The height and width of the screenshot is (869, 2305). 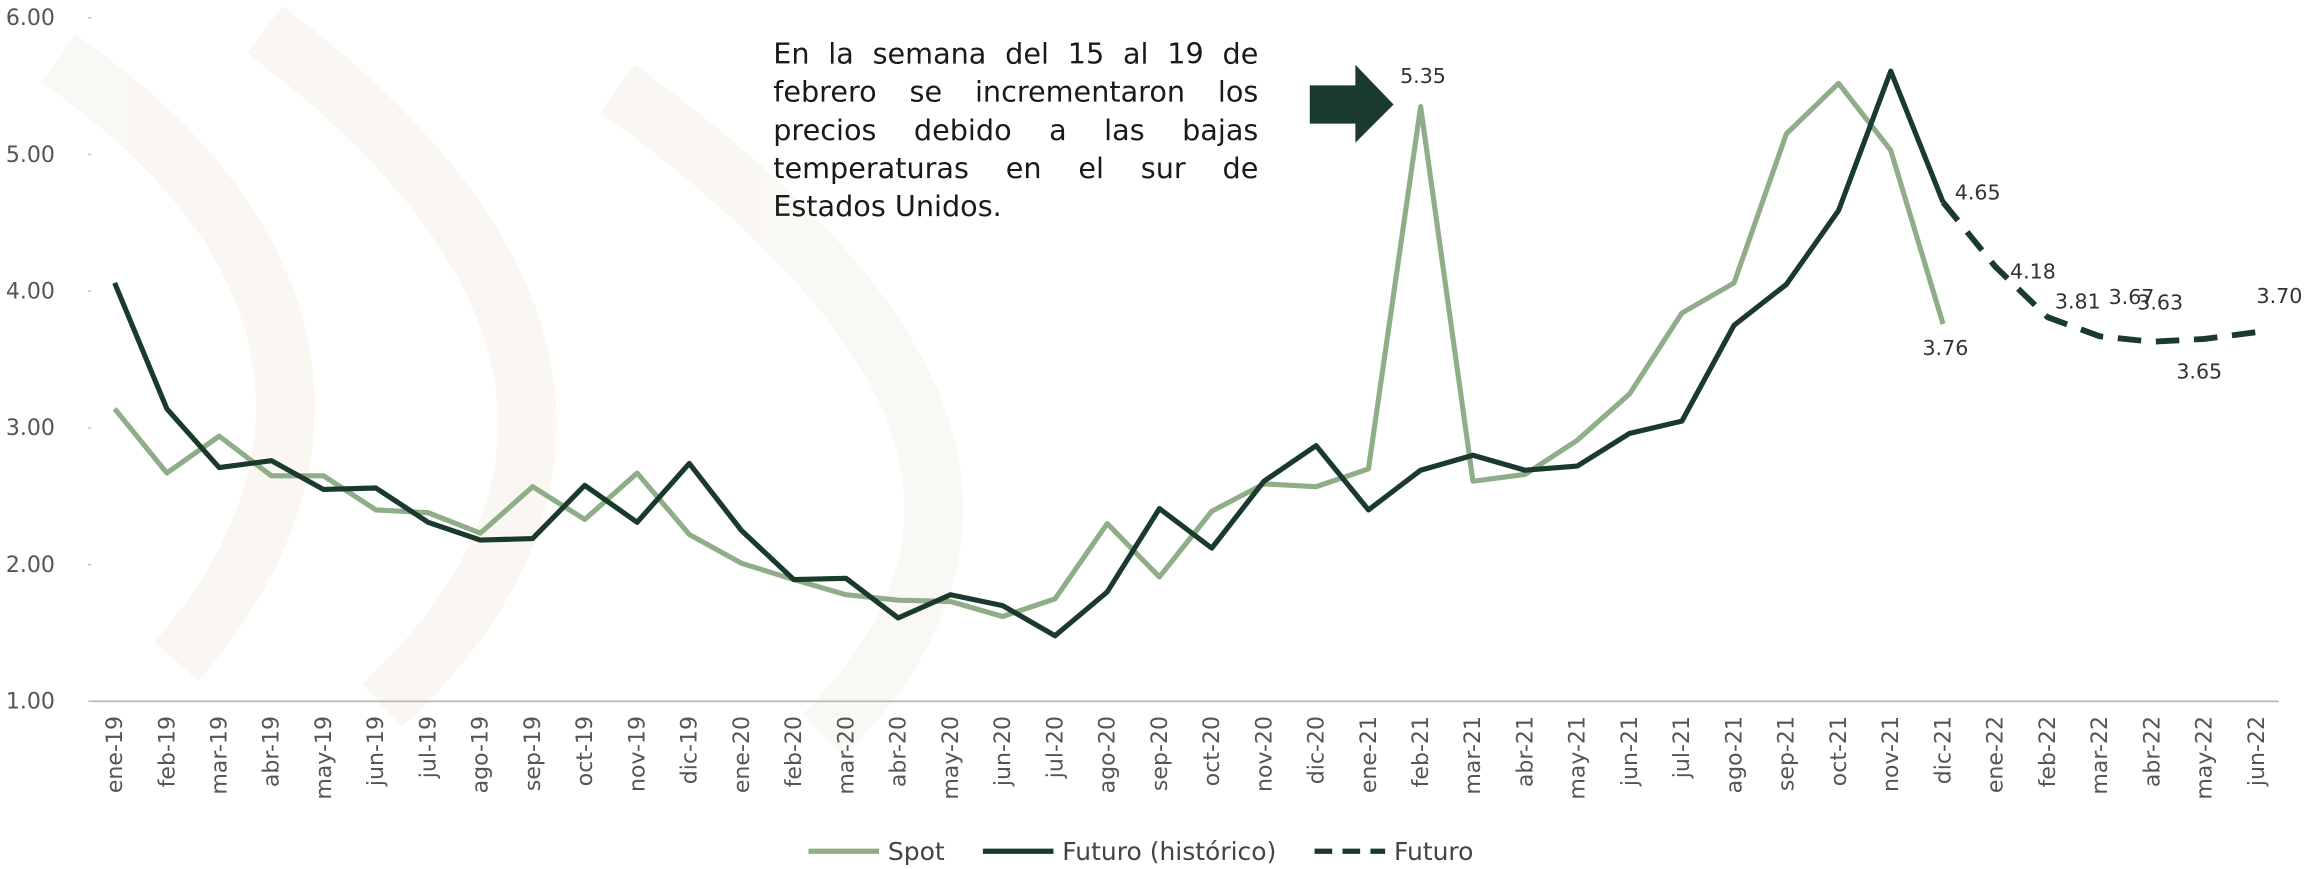 What do you see at coordinates (2257, 751) in the screenshot?
I see `x-tick-label: jun-22` at bounding box center [2257, 751].